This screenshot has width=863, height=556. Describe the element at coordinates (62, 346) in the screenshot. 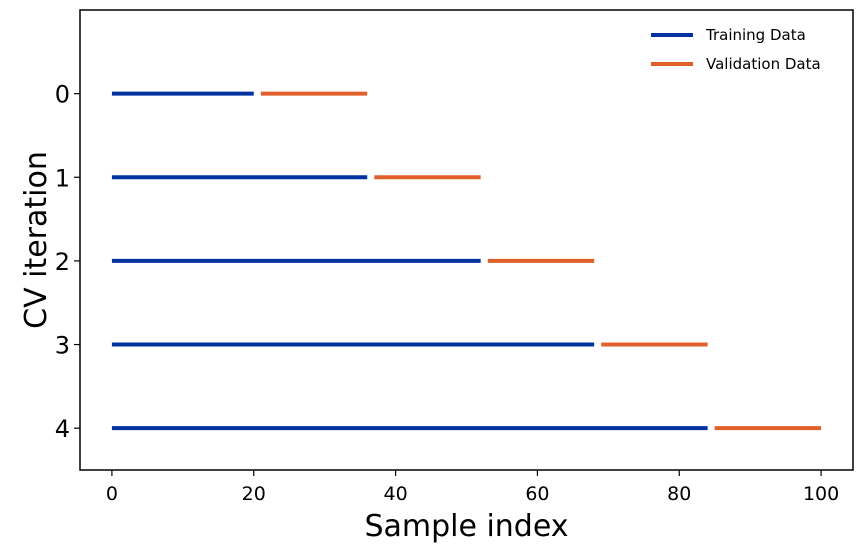

I see `y-tick-label: 3` at that location.